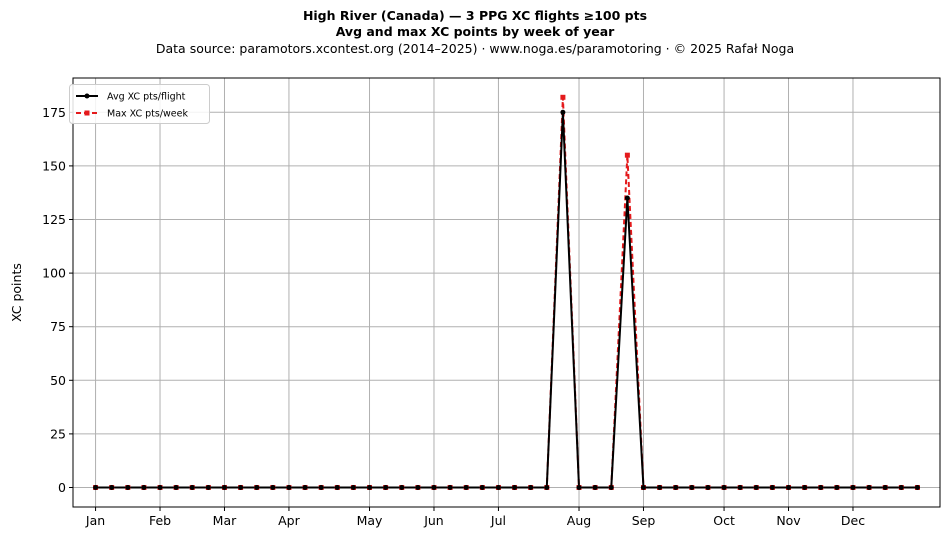  Describe the element at coordinates (644, 520) in the screenshot. I see `x-tick-label: Sep` at that location.